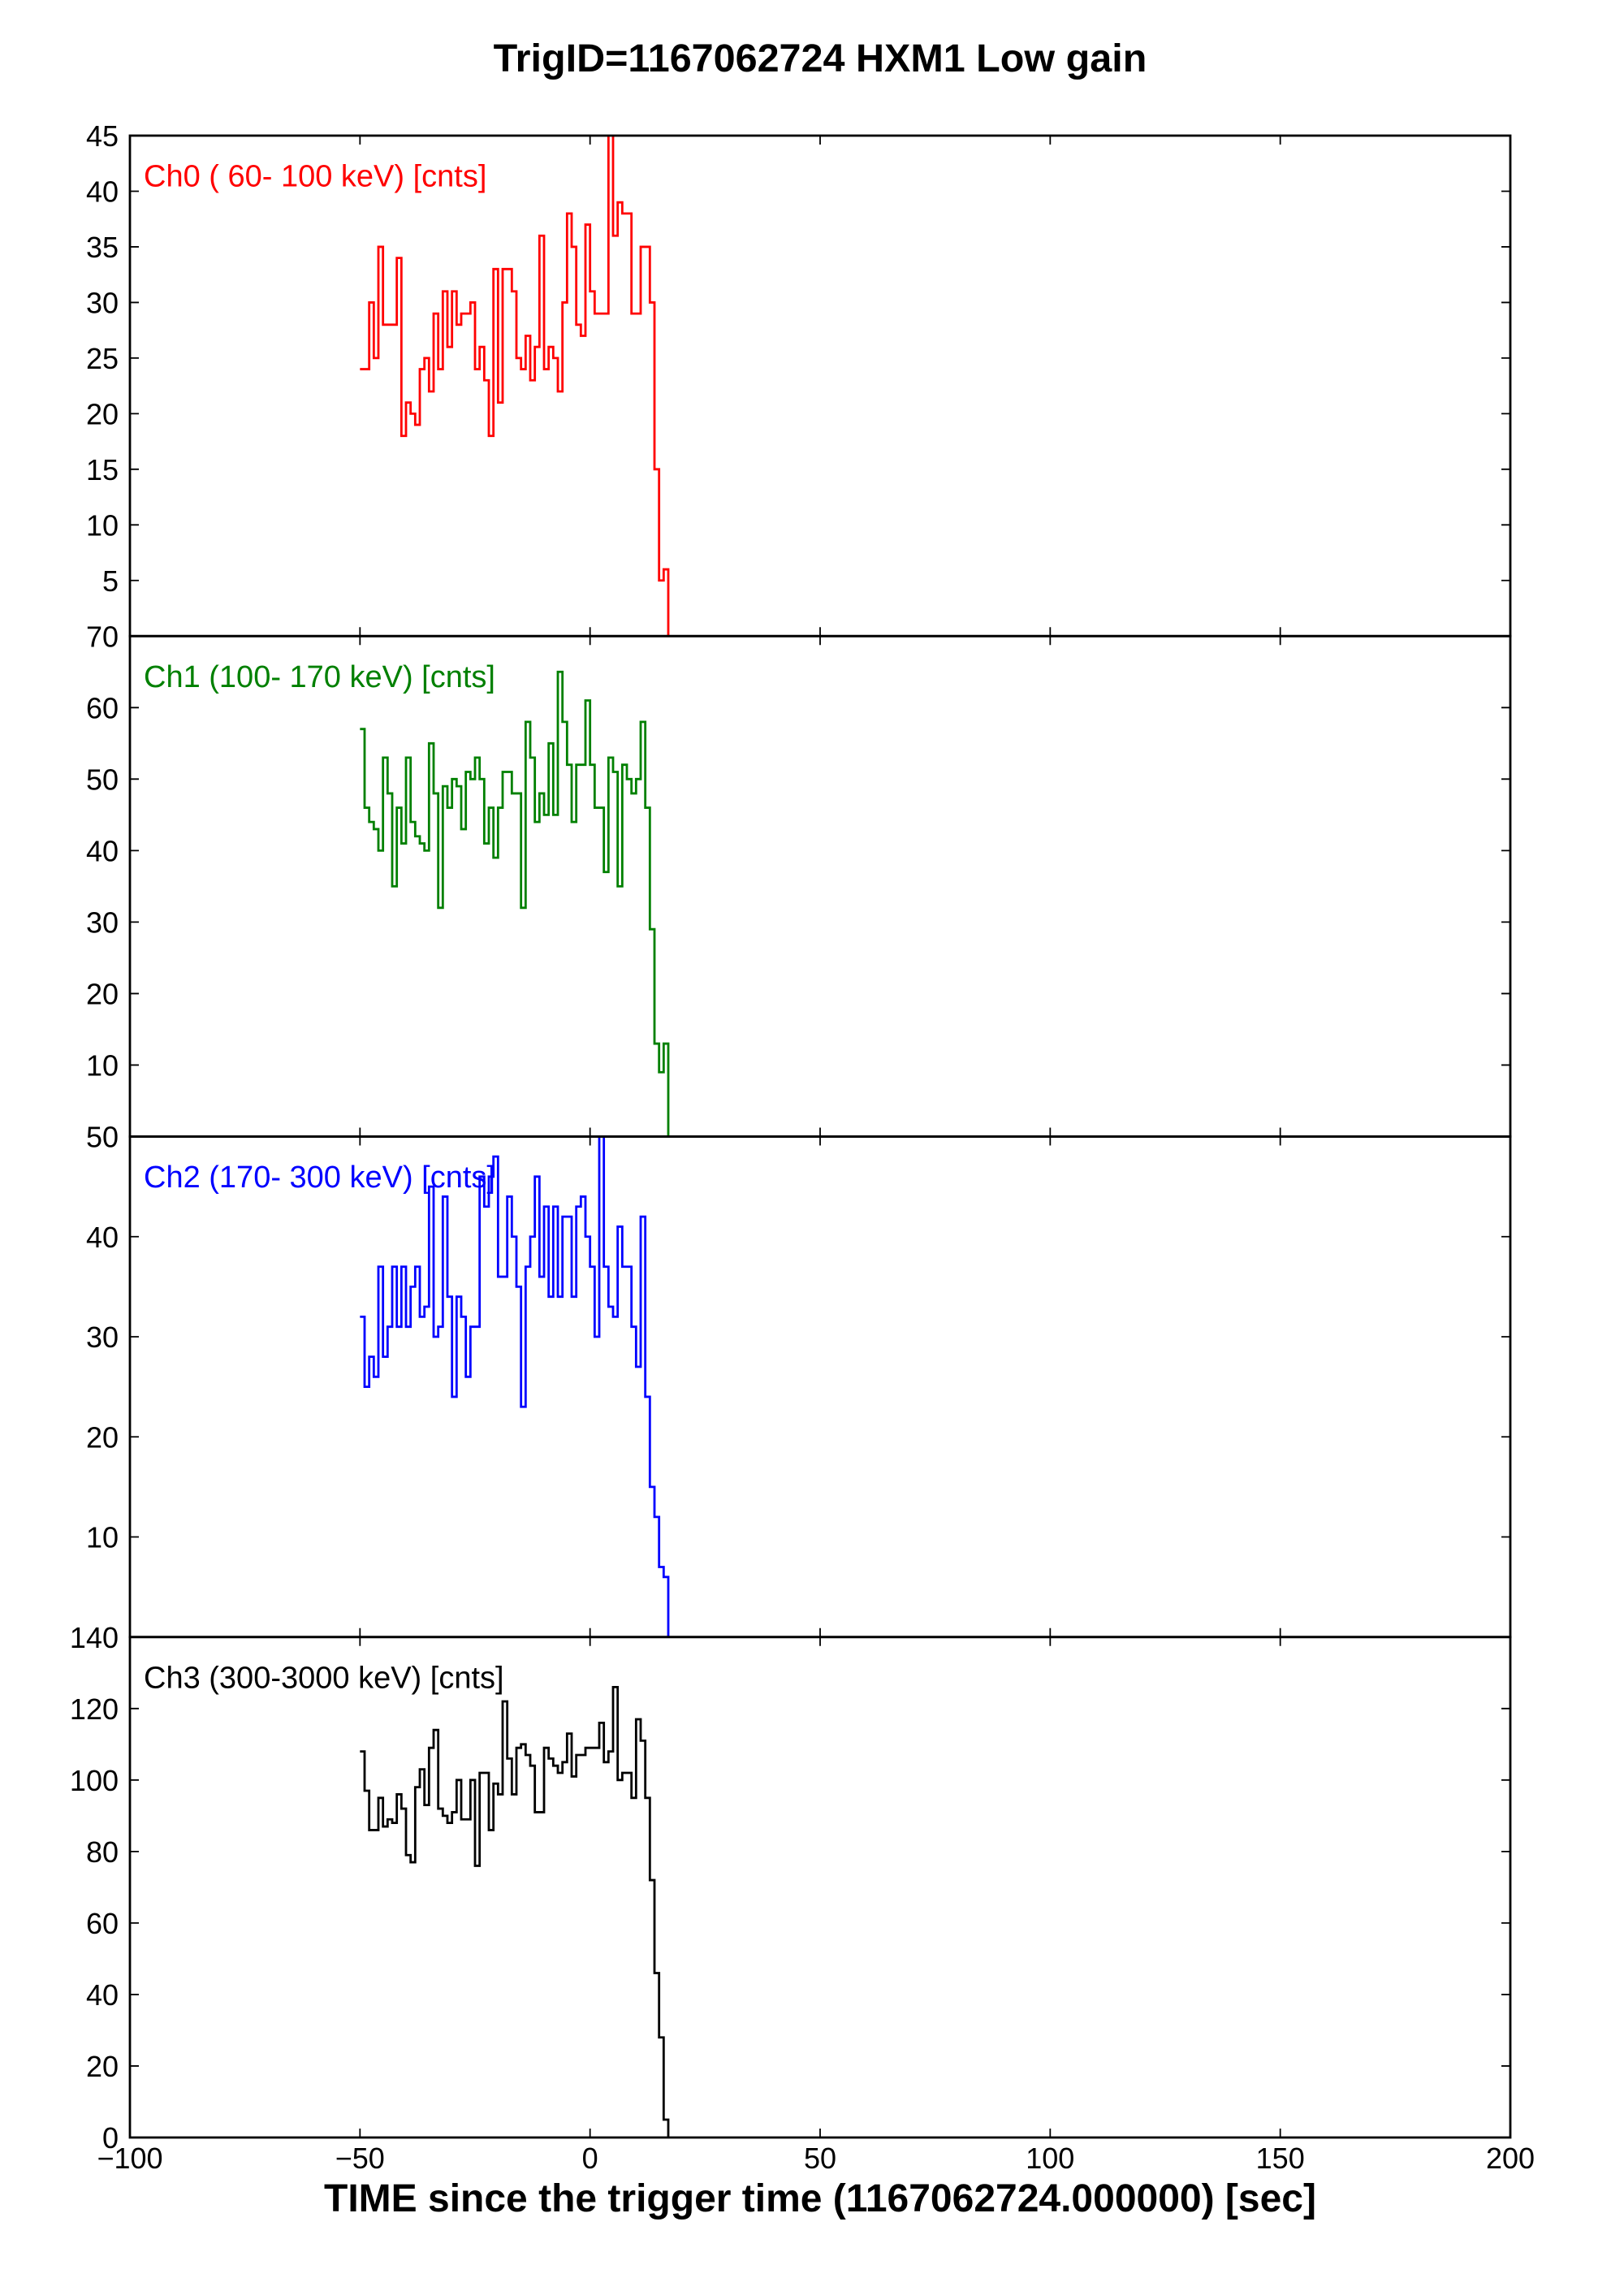 Image resolution: width=1624 pixels, height=2278 pixels. I want to click on svg-text: 200, so click(1511, 2158).